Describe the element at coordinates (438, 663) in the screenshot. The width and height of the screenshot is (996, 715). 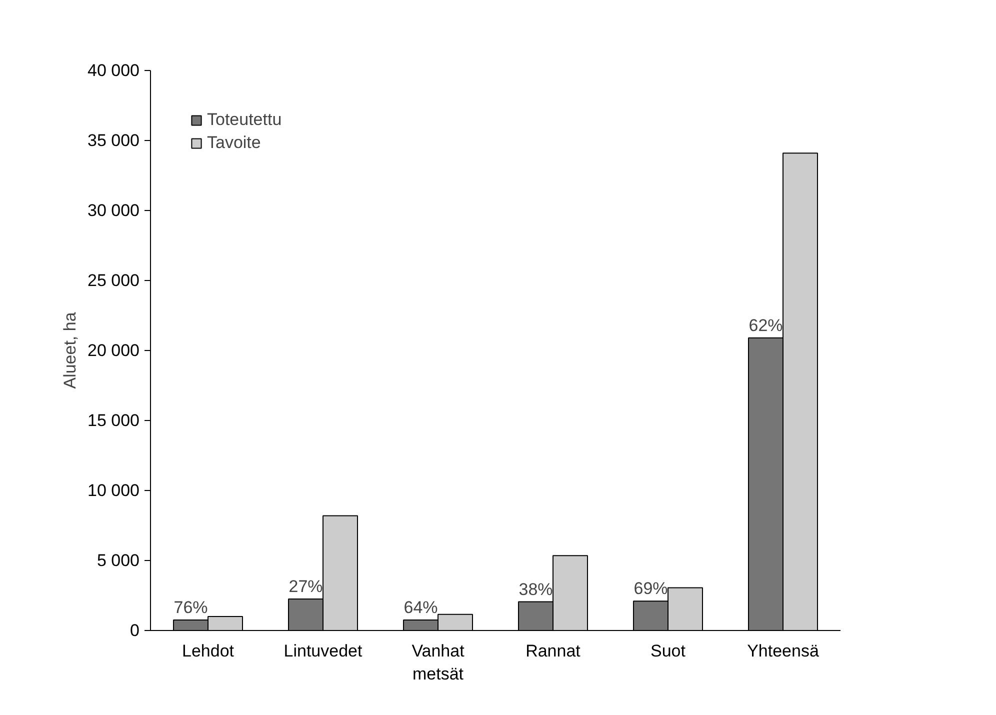
I see `x-tick-label: Vanhat metsät` at that location.